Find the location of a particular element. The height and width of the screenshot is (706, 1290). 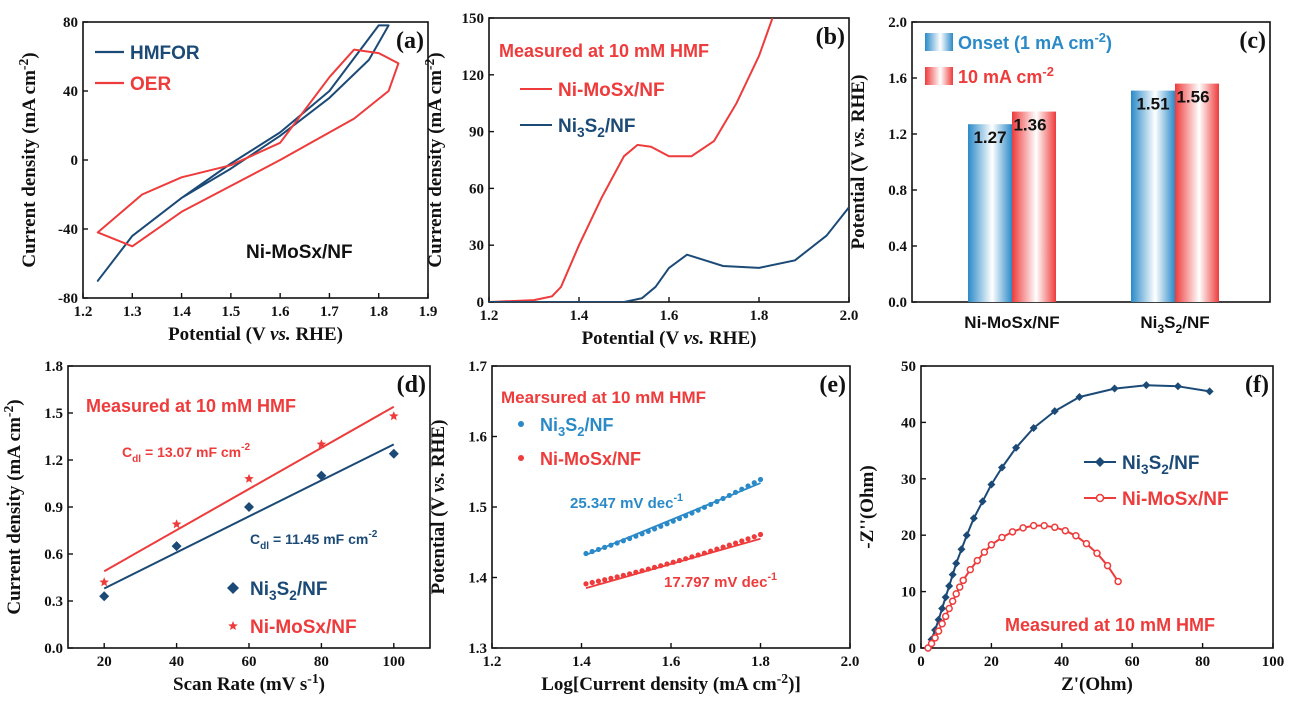

cv-curve-oer is located at coordinates (248, 148).